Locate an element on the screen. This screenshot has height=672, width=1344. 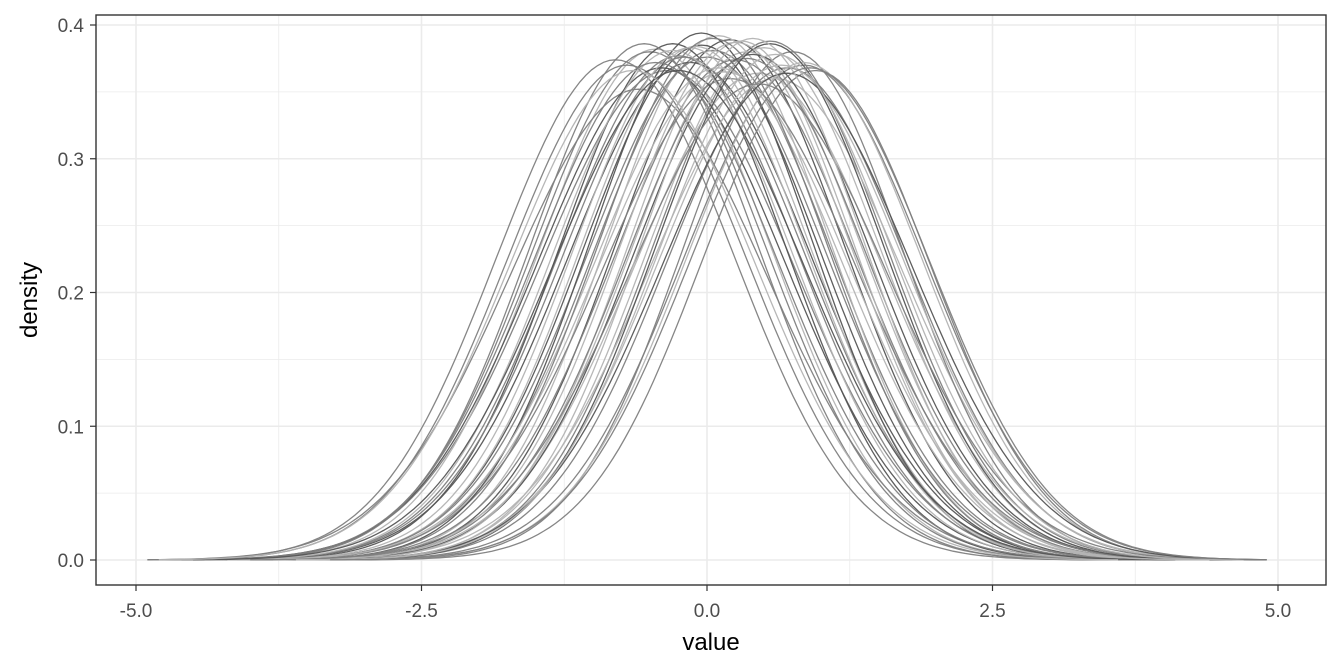
x-tick-label: 5.0 is located at coordinates (1278, 611).